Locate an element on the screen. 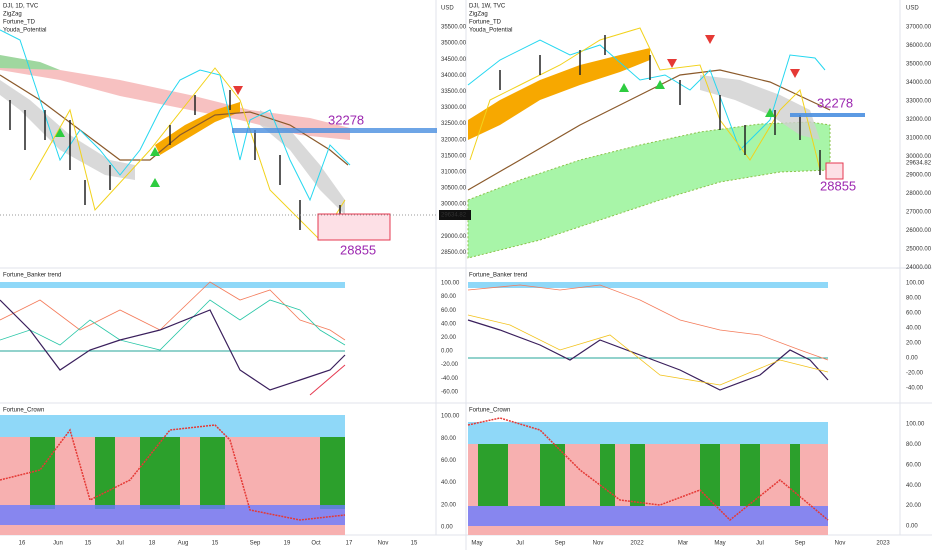 The image size is (932, 550). time-tick: Aug is located at coordinates (183, 544).